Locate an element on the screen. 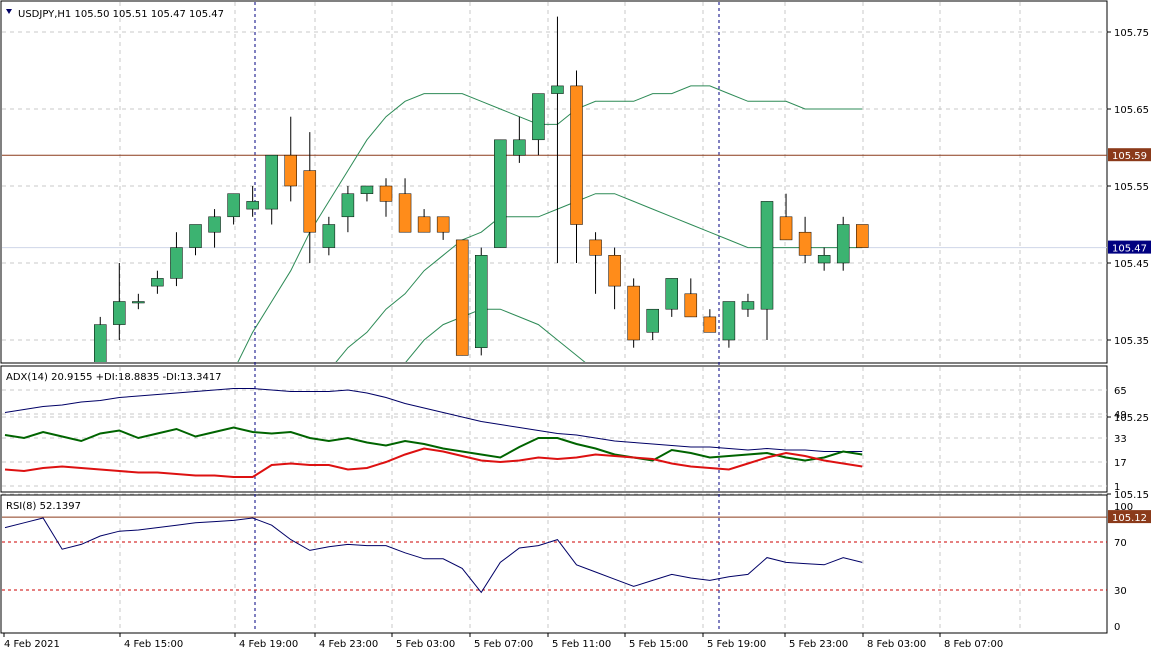  time-axis-label: 5 Feb 15:00 is located at coordinates (658, 643).